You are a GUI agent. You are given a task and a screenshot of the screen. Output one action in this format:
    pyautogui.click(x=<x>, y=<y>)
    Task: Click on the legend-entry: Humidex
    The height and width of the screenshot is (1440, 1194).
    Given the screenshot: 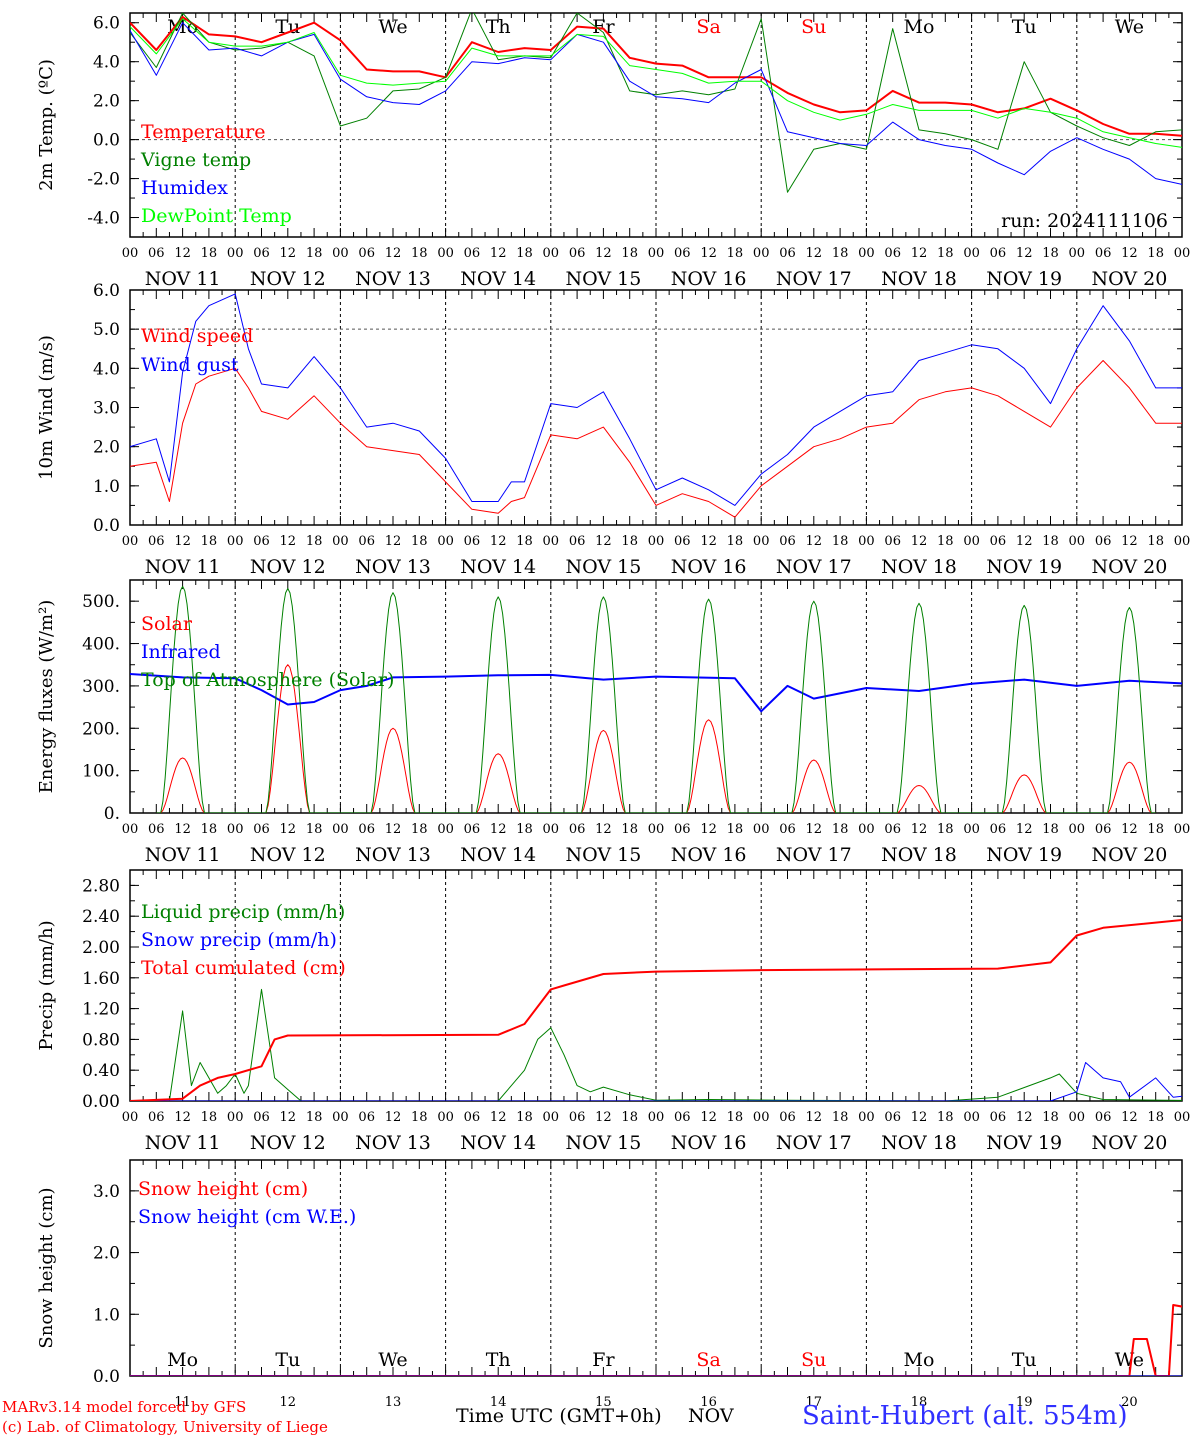 What is the action you would take?
    pyautogui.click(x=184, y=188)
    